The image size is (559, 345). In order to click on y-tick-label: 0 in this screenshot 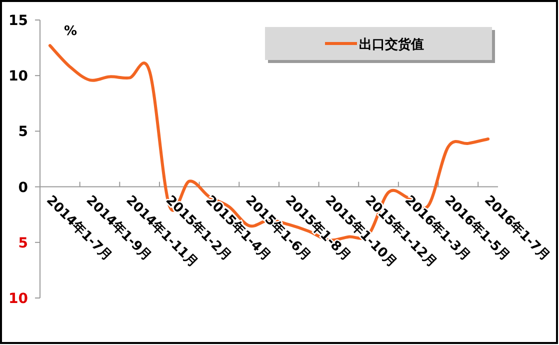, I will do `click(23, 188)`.